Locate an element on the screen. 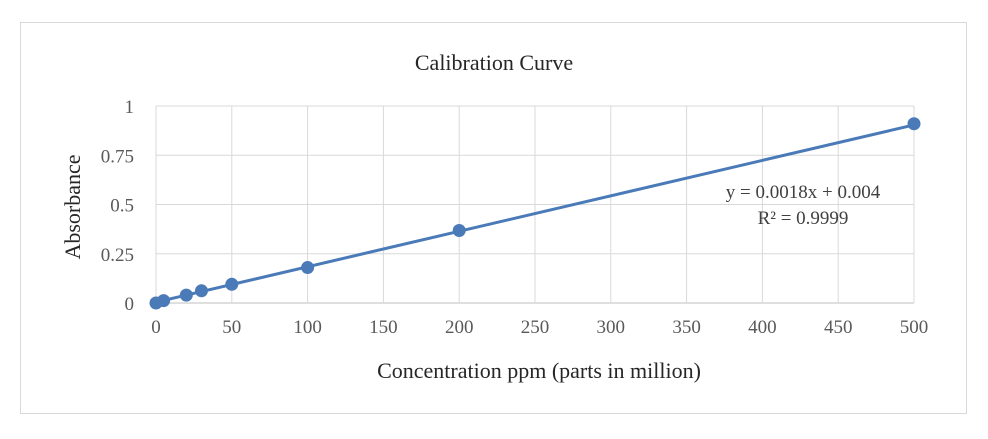  x-tick-label: 150 is located at coordinates (383, 327).